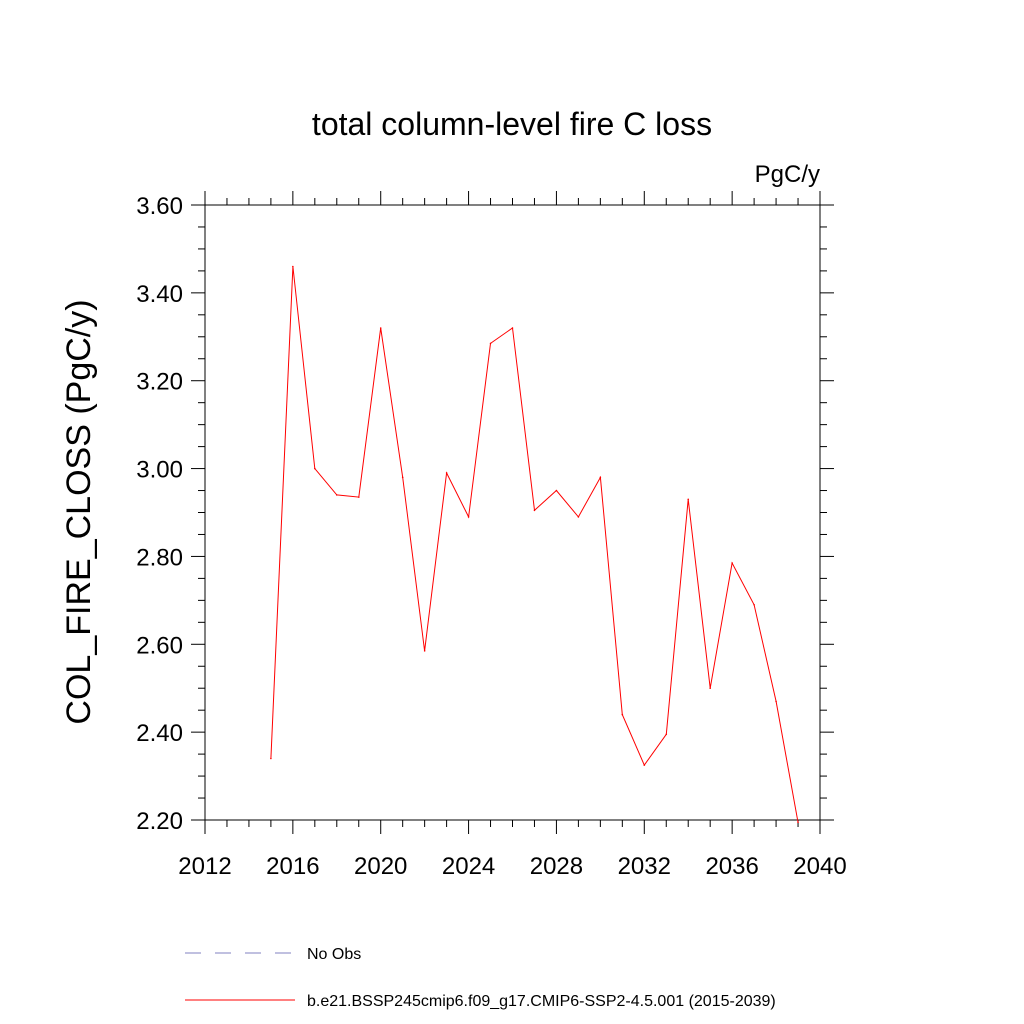 The image size is (1024, 1024). Describe the element at coordinates (159, 514) in the screenshot. I see `y-axis-tick-labels: 2.20 2.40 2.60 2.80 3.00 3.20 3.40 3.60` at that location.